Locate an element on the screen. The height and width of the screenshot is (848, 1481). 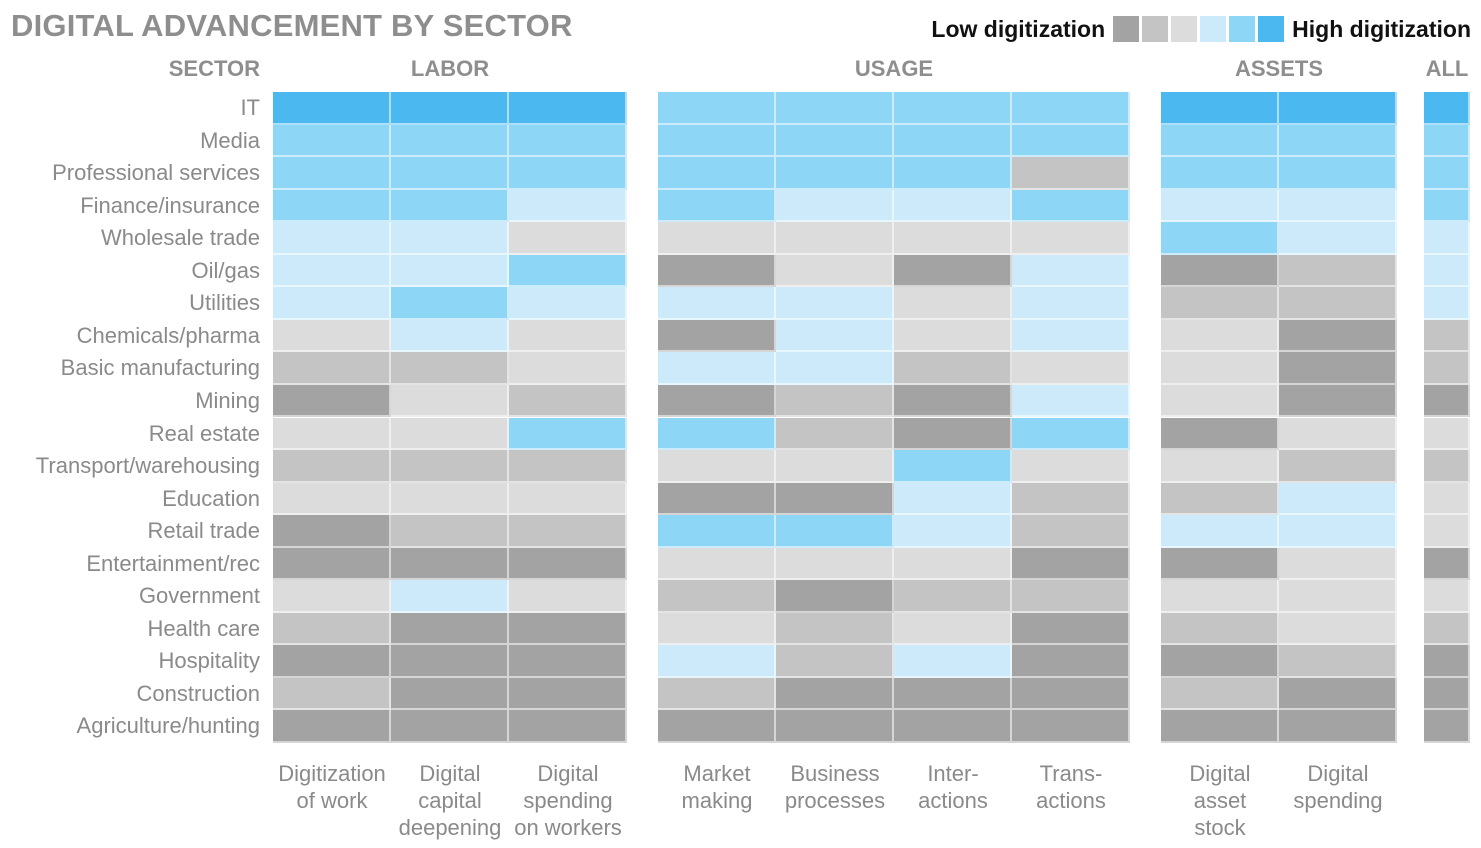
row-label: IT is located at coordinates (250, 107).